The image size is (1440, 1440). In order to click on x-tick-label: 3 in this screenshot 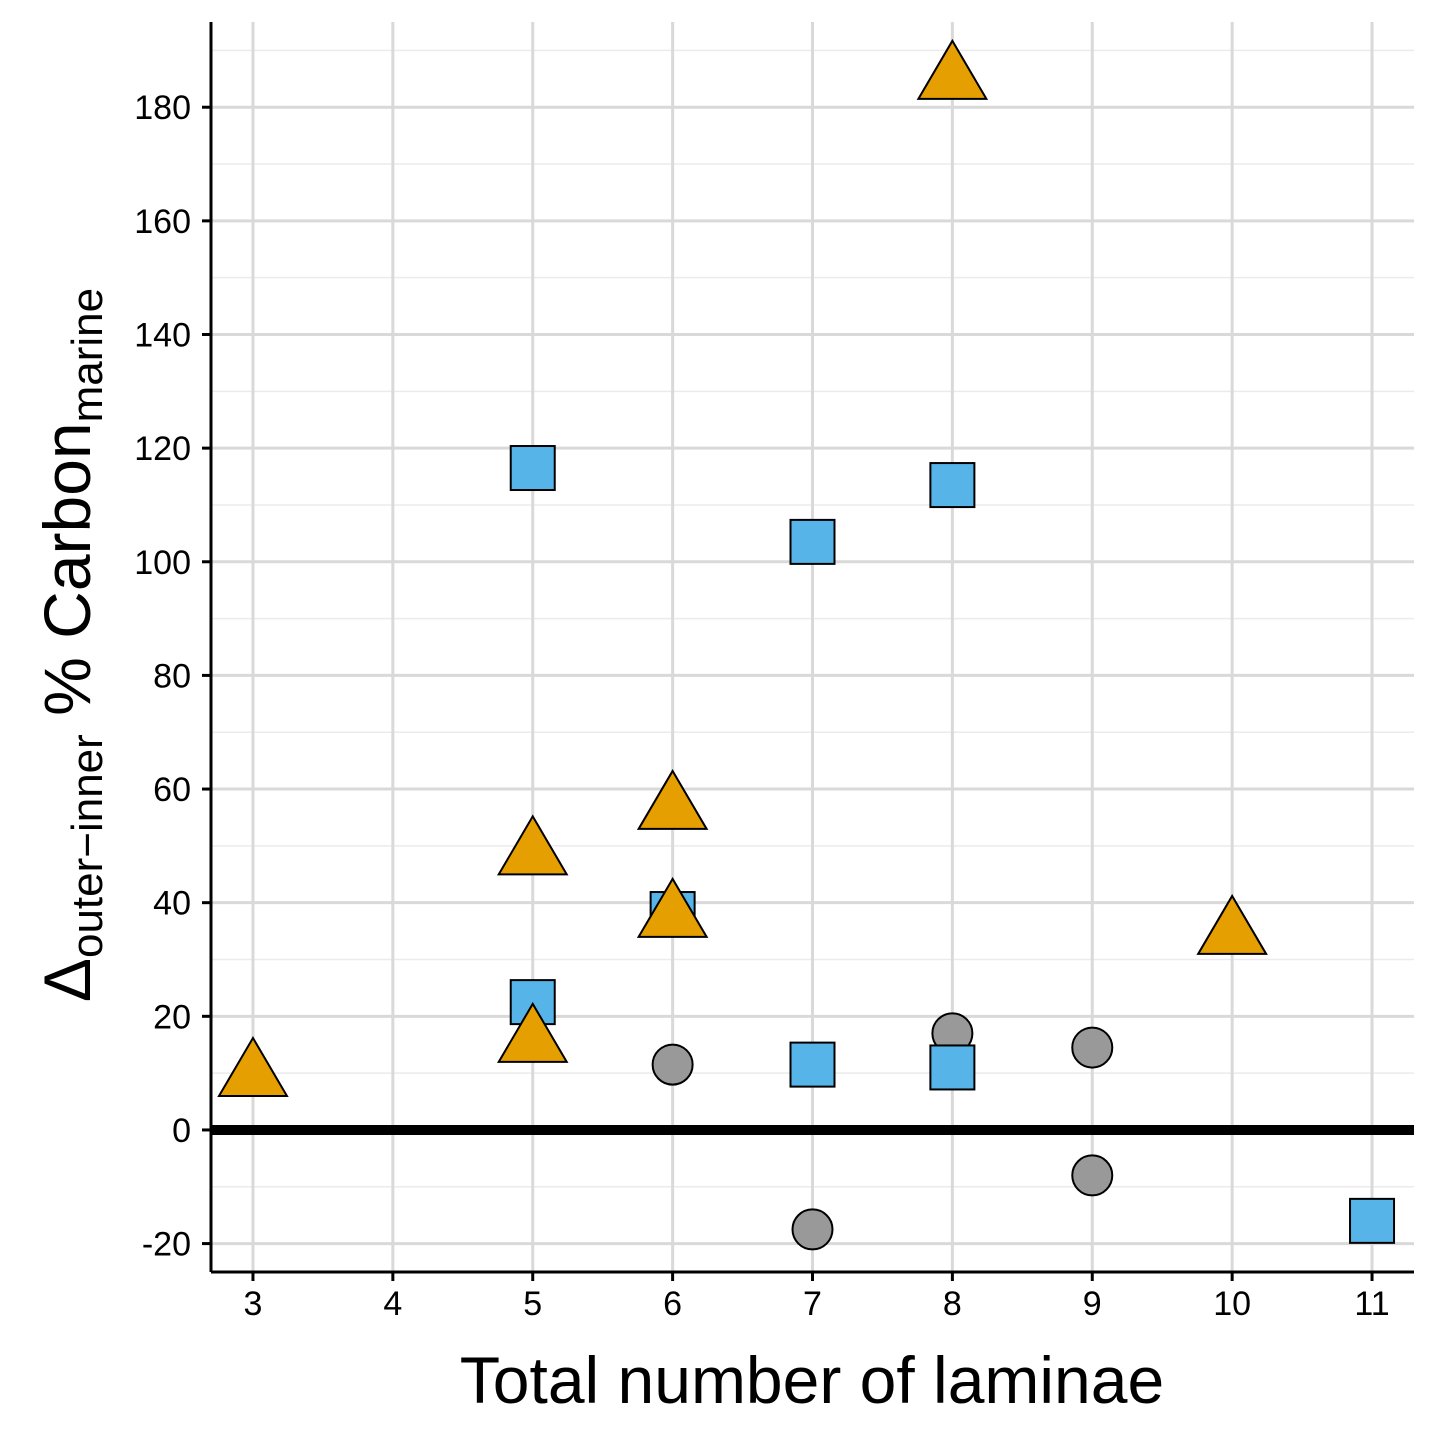, I will do `click(253, 1304)`.